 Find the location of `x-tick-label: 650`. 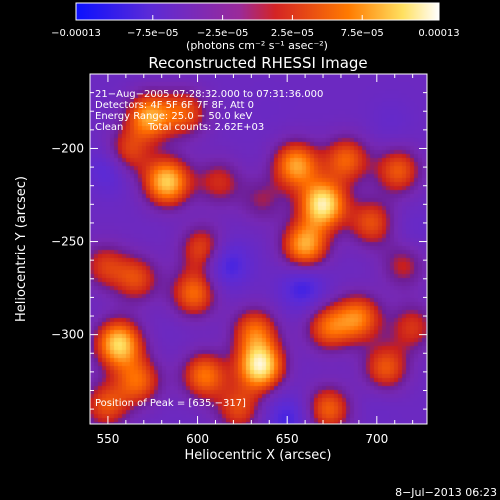

x-tick-label: 650 is located at coordinates (287, 439).